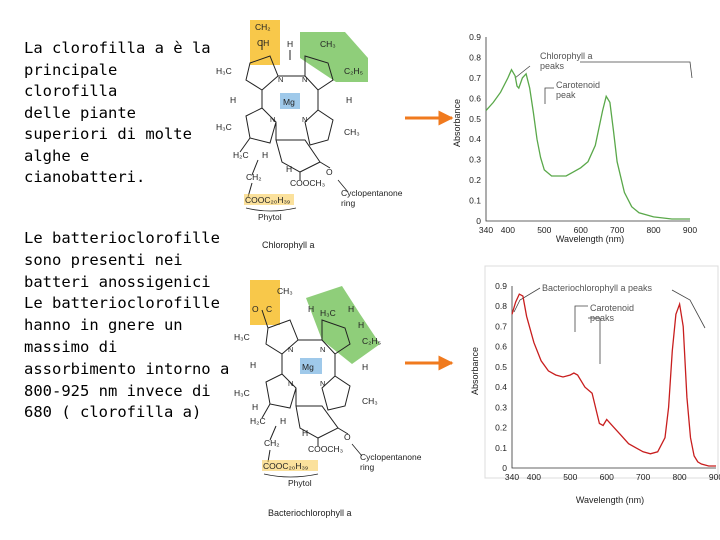 The height and width of the screenshot is (540, 720). What do you see at coordinates (501, 306) in the screenshot?
I see `chart2-ytick-8: 0.8` at bounding box center [501, 306].